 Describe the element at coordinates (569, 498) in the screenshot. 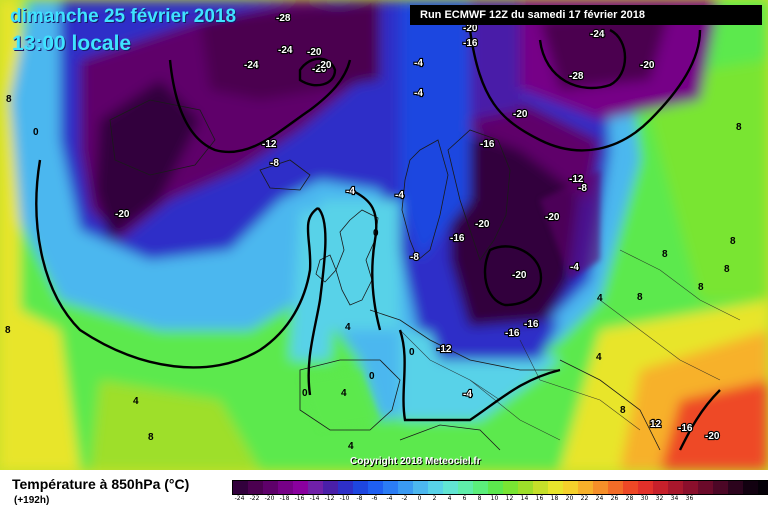

I see `color-scale-label: 20` at that location.